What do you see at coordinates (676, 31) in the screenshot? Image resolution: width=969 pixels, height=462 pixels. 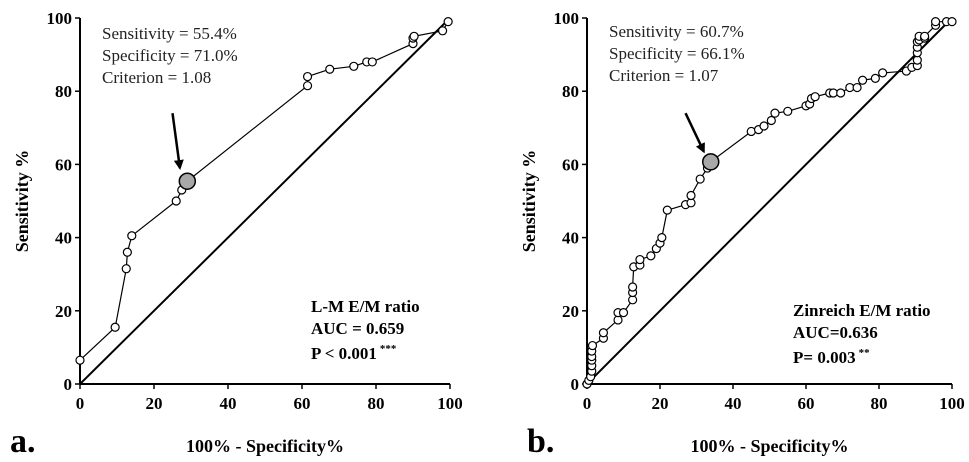 I see `annotation-line: Sensitivity = 60.7%` at bounding box center [676, 31].